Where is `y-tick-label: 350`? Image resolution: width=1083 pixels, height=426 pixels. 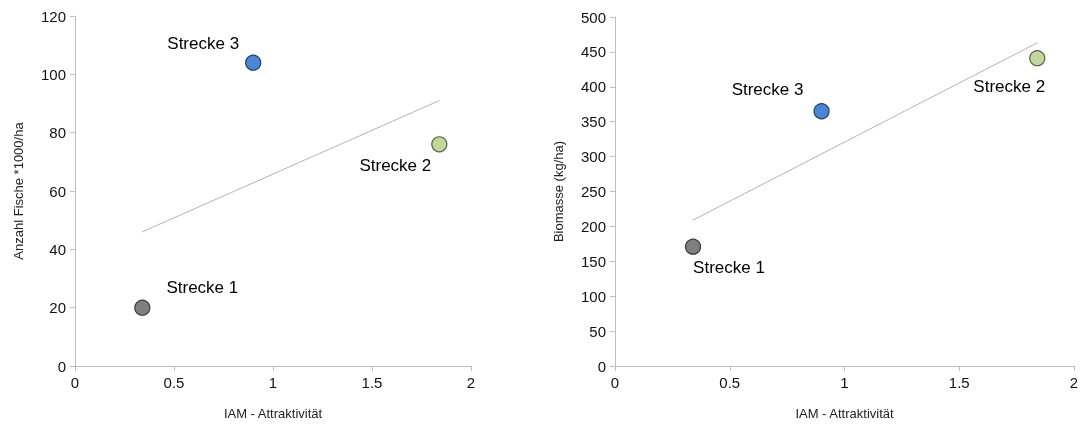
y-tick-label: 350 is located at coordinates (593, 122).